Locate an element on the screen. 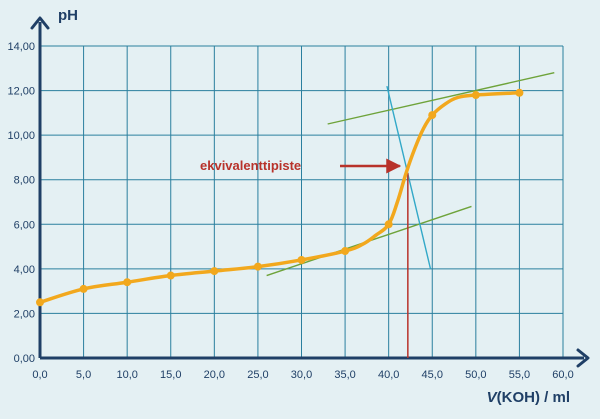 The height and width of the screenshot is (419, 600). x-tick-label: 15,0 is located at coordinates (170, 375).